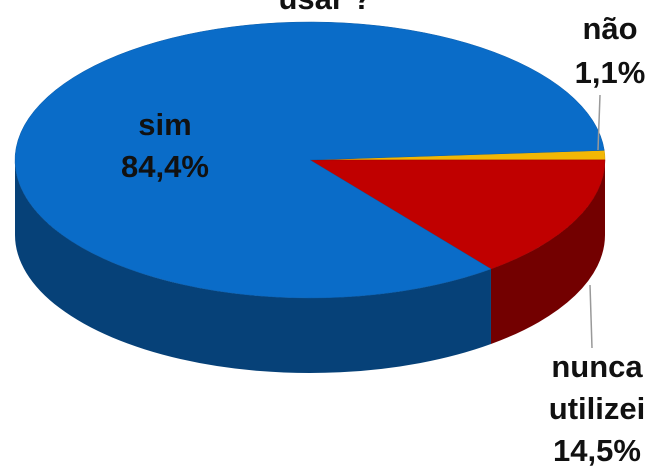 The image size is (664, 472). What do you see at coordinates (165, 166) in the screenshot?
I see `value-label: 84,4%` at bounding box center [165, 166].